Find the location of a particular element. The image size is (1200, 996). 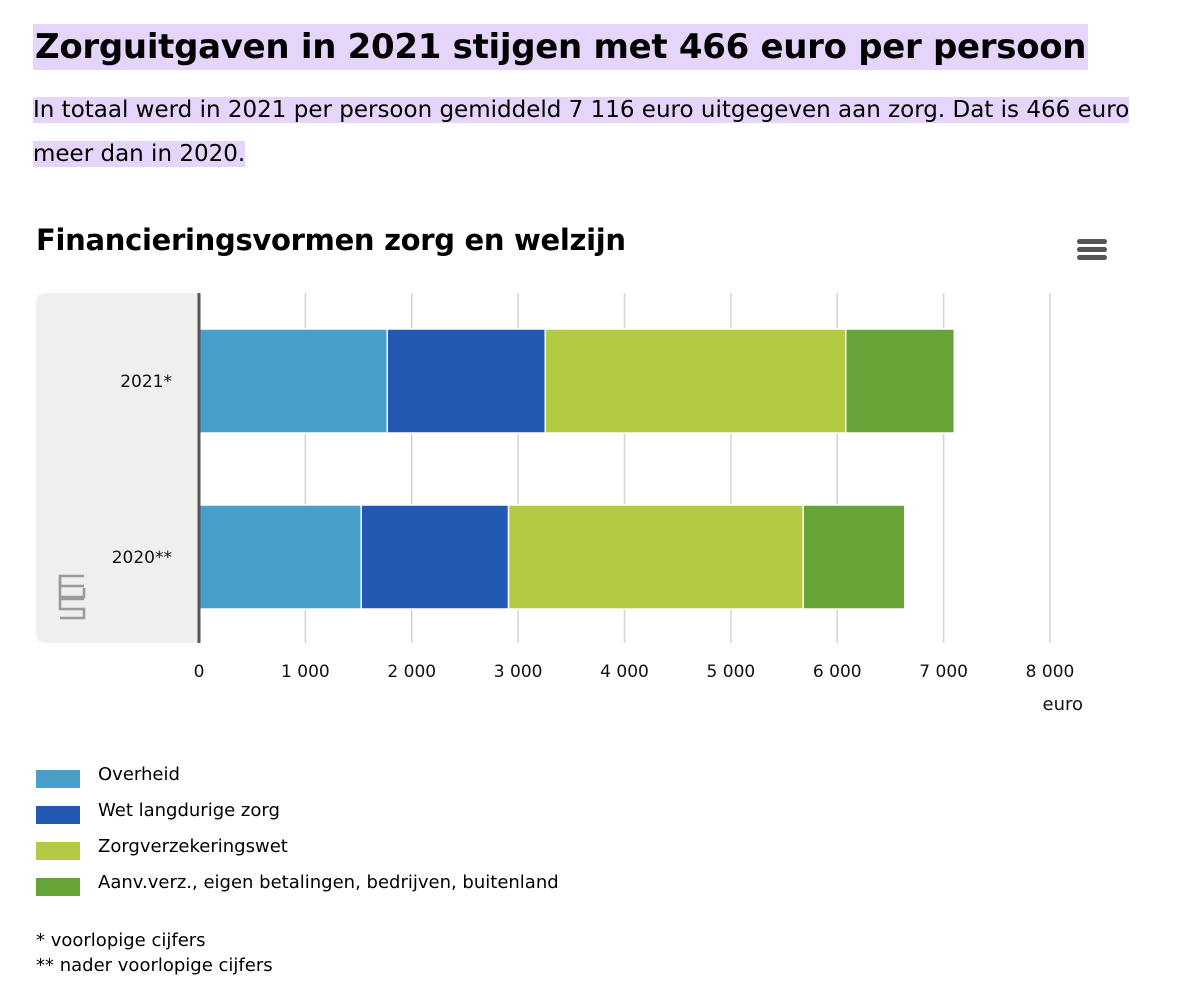

x-tick-label: 7 000 is located at coordinates (943, 672).